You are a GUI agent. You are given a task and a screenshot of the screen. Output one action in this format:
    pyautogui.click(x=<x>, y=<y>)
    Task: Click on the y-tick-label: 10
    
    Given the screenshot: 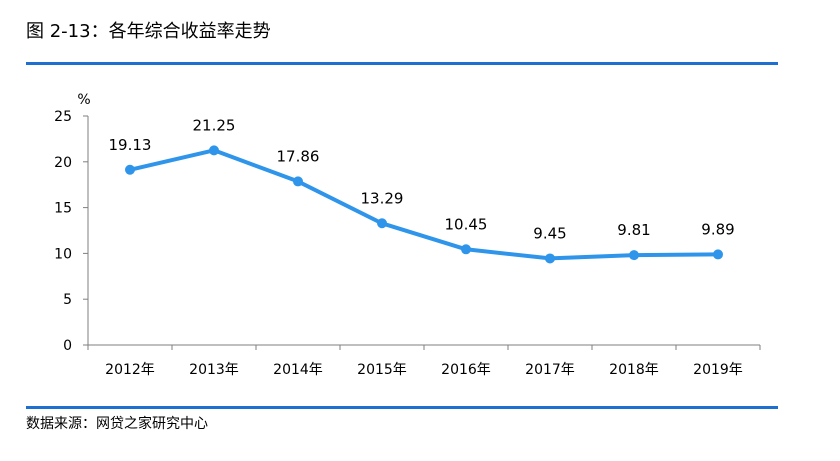 What is the action you would take?
    pyautogui.click(x=63, y=254)
    